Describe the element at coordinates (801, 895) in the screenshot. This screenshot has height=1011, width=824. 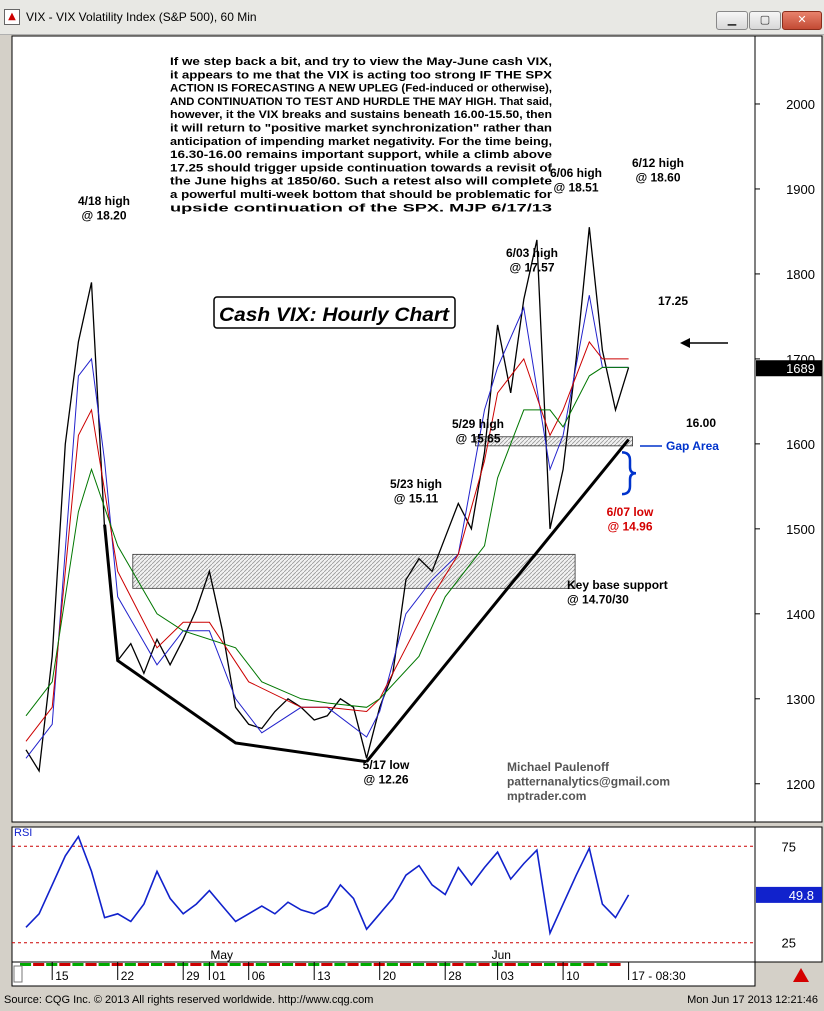
I see `rsi-last-value-label: 49.8` at that location.